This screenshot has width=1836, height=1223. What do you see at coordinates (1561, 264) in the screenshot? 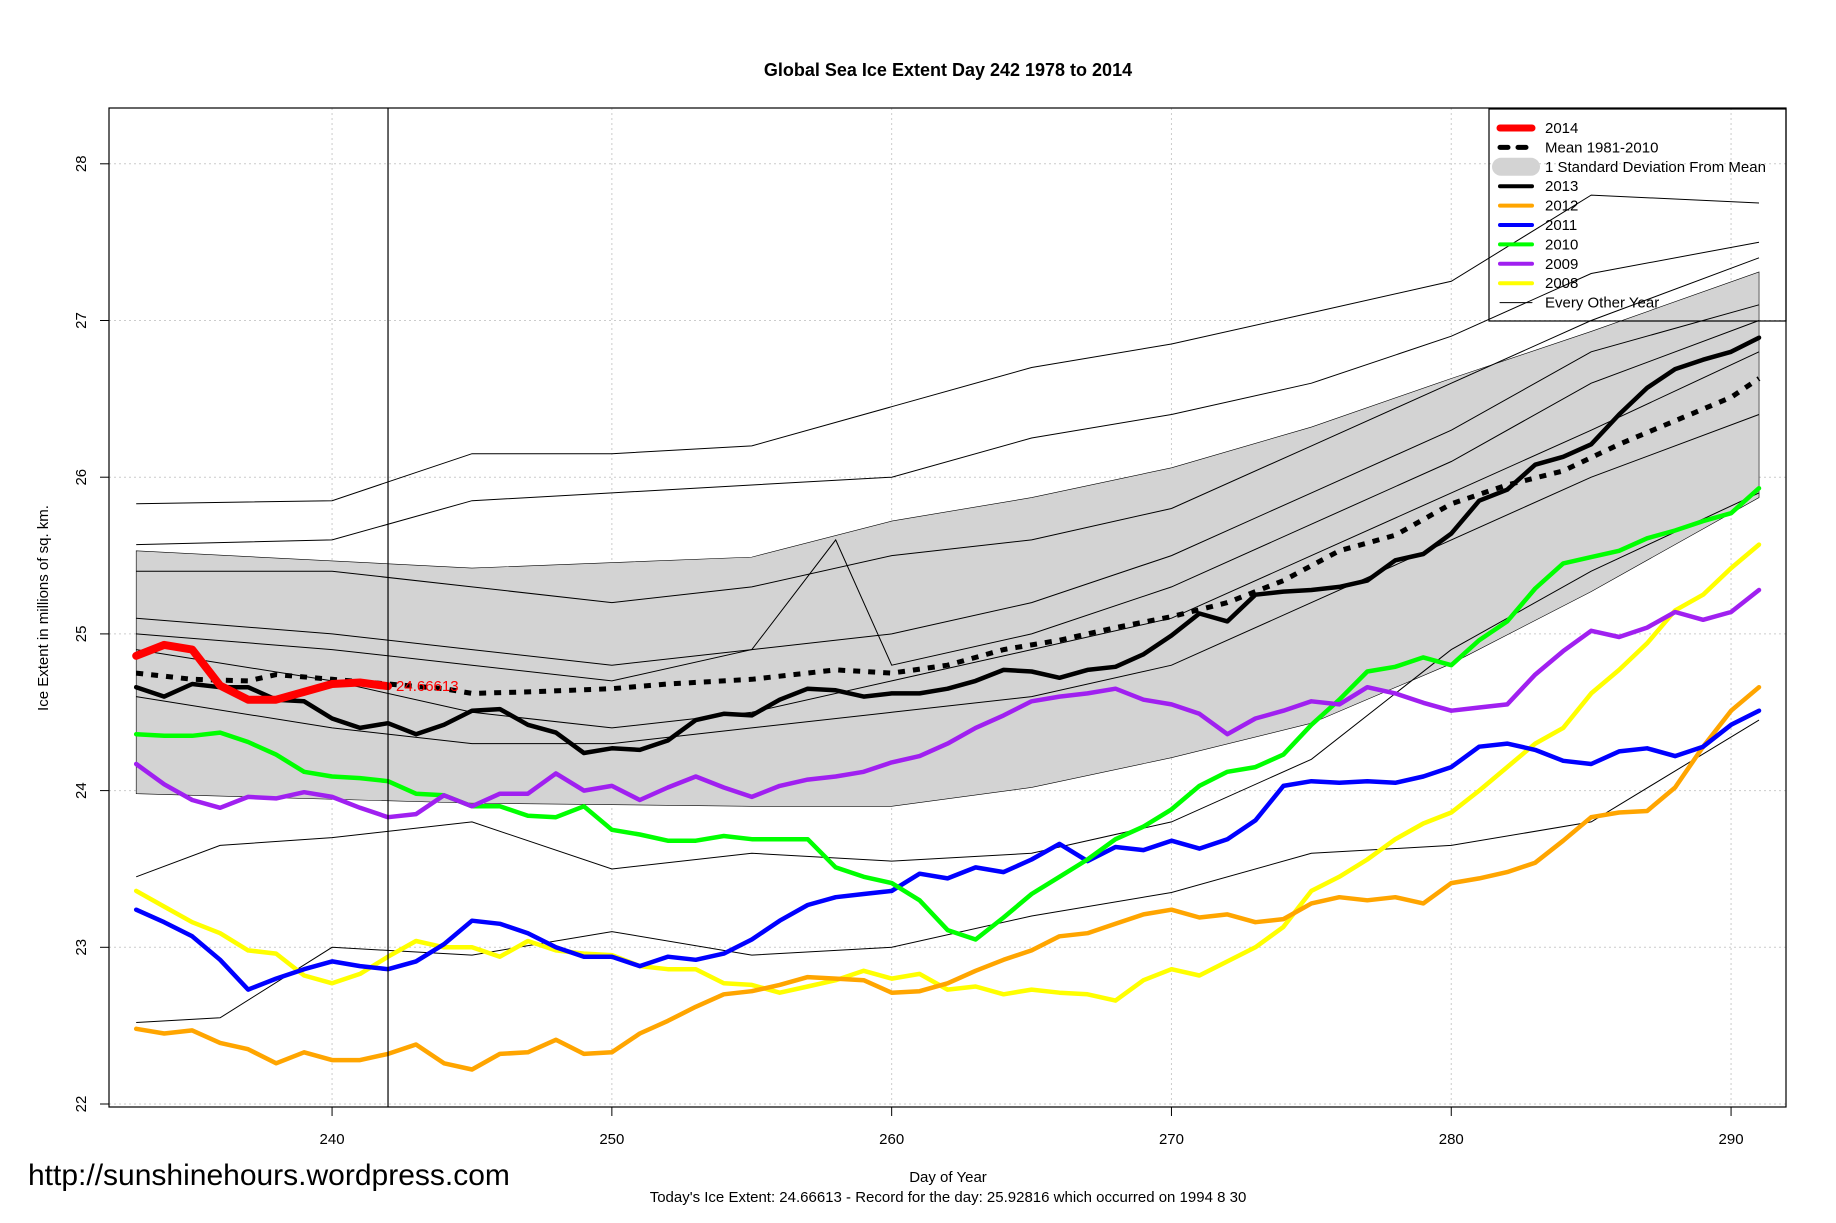
I see `legend-label: 2009` at bounding box center [1561, 264].